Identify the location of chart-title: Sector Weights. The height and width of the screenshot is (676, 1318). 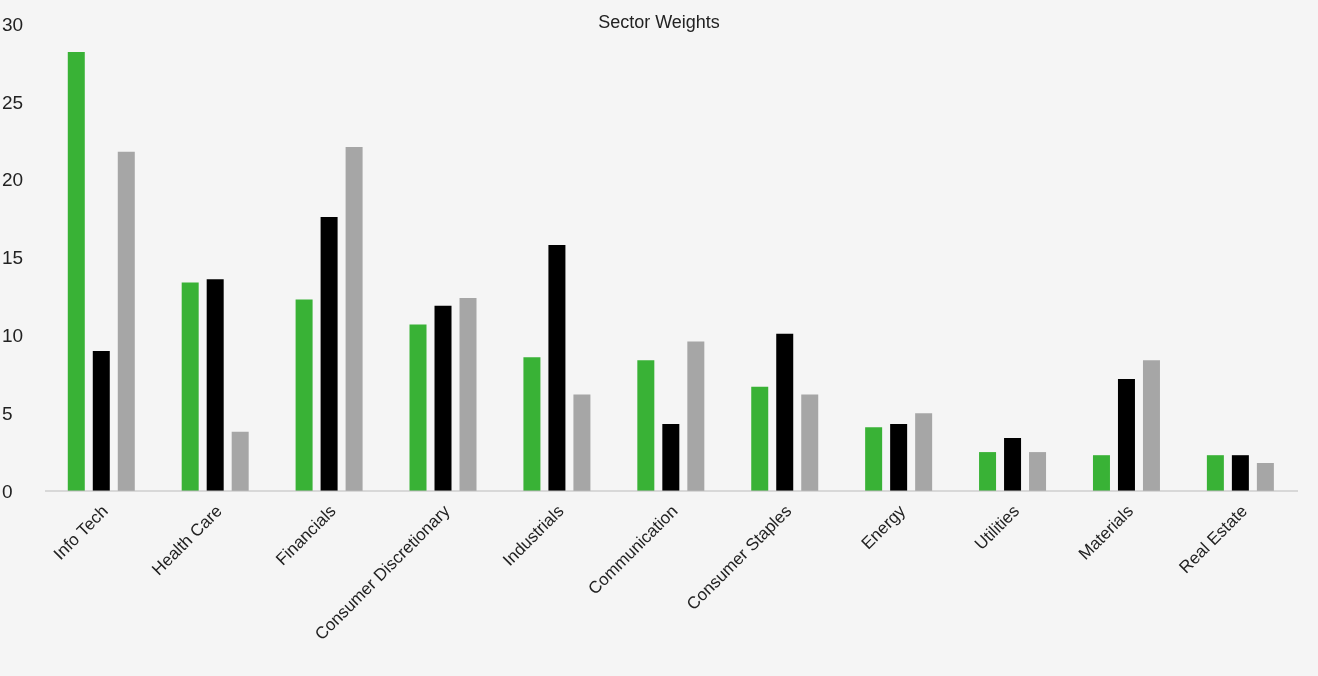
(659, 22).